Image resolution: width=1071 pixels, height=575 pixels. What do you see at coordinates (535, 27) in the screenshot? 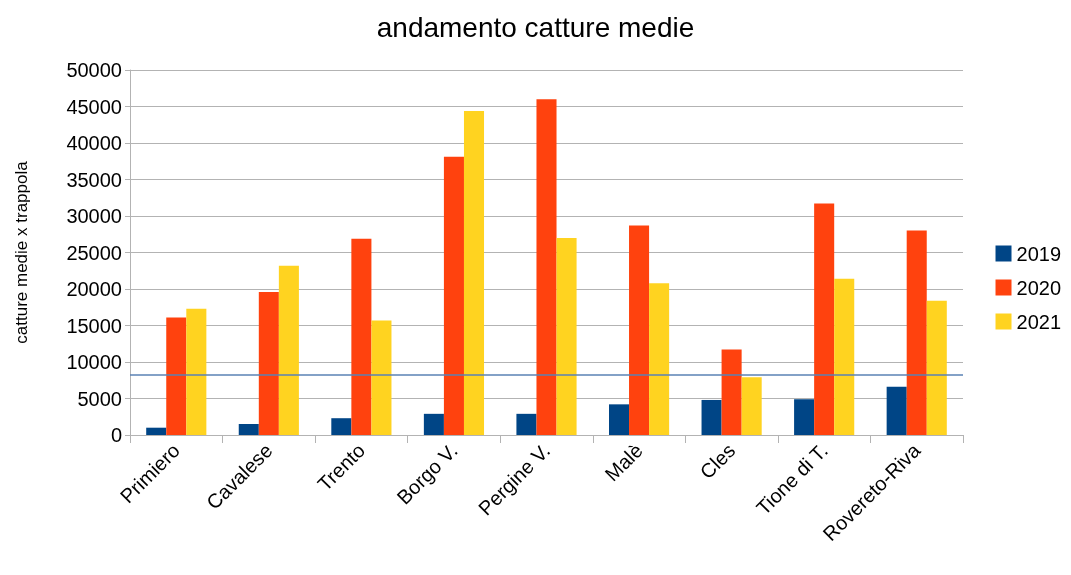
I see `chart-title: andamento catture medie` at bounding box center [535, 27].